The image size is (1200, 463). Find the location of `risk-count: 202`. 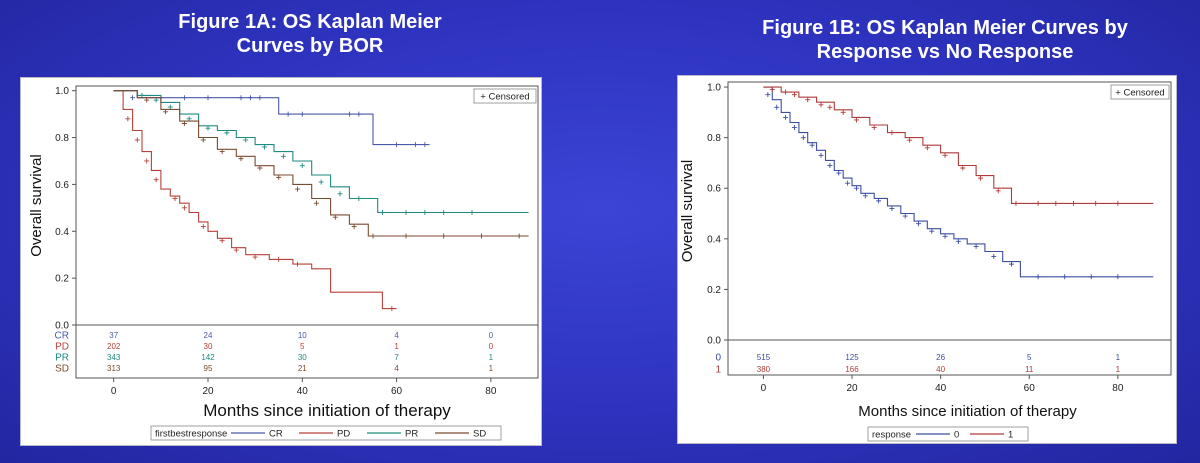

risk-count: 202 is located at coordinates (114, 346).